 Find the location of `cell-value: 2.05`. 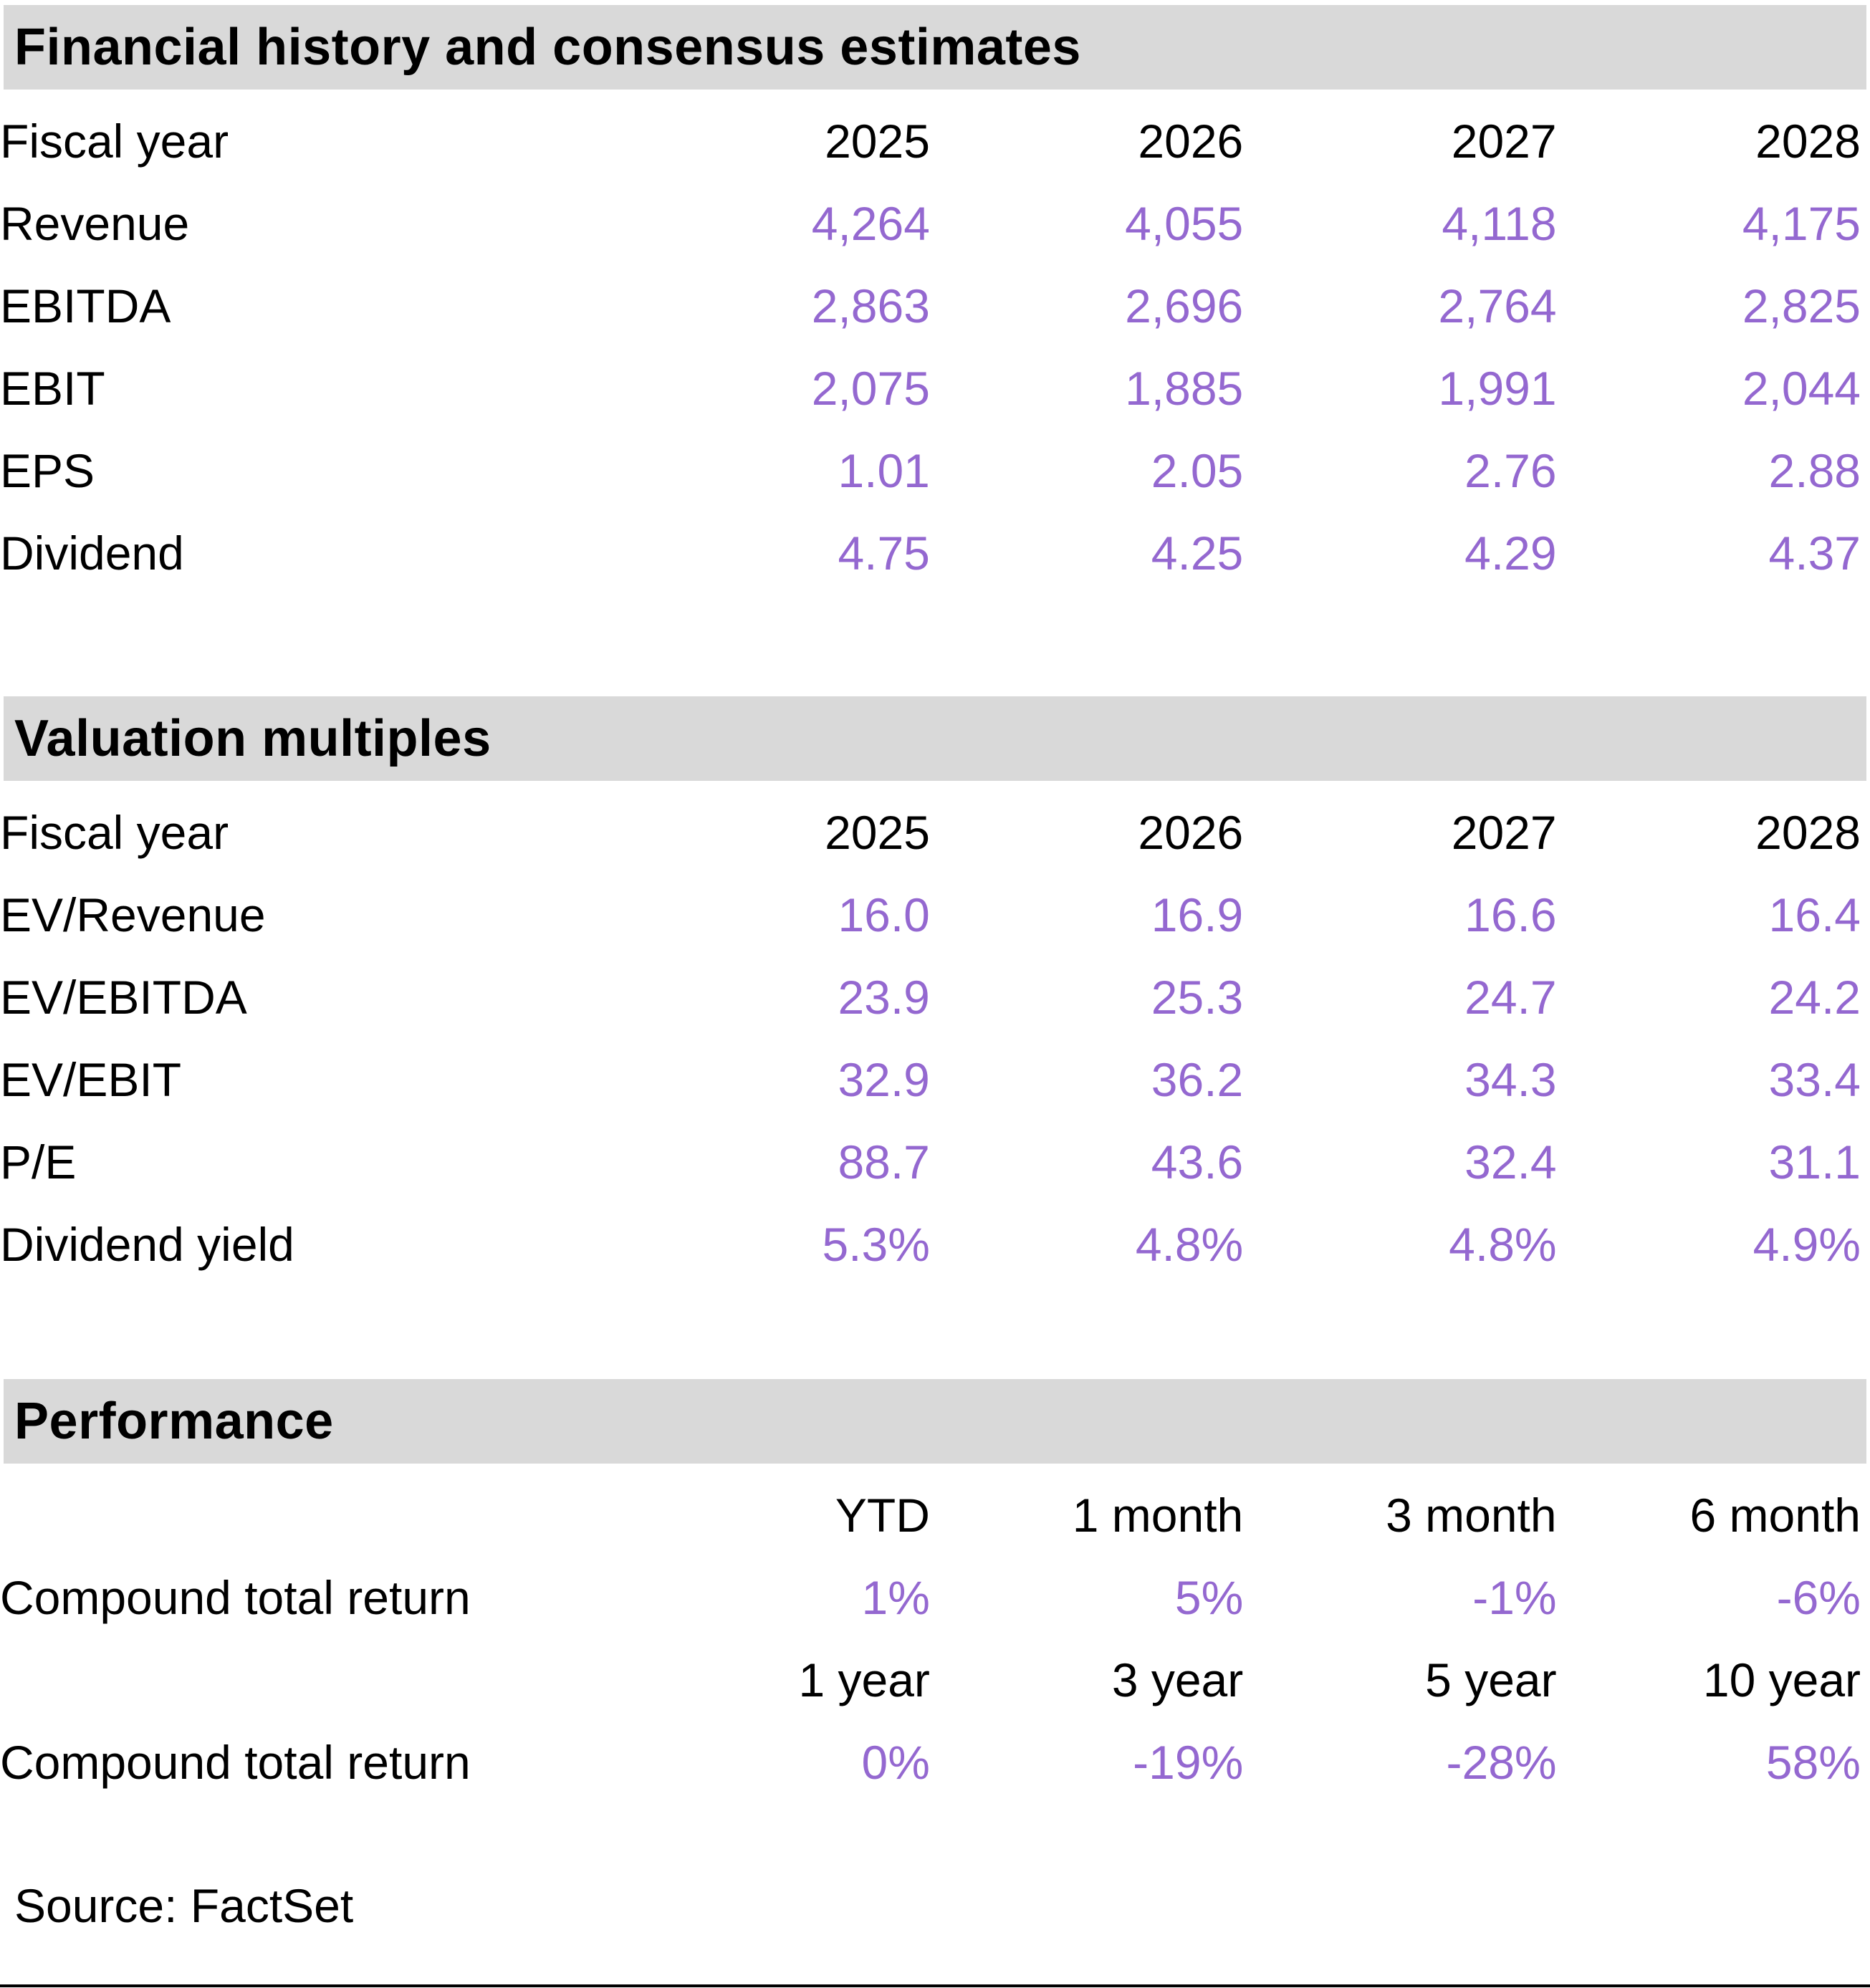

cell-value: 2.05 is located at coordinates (1198, 470).